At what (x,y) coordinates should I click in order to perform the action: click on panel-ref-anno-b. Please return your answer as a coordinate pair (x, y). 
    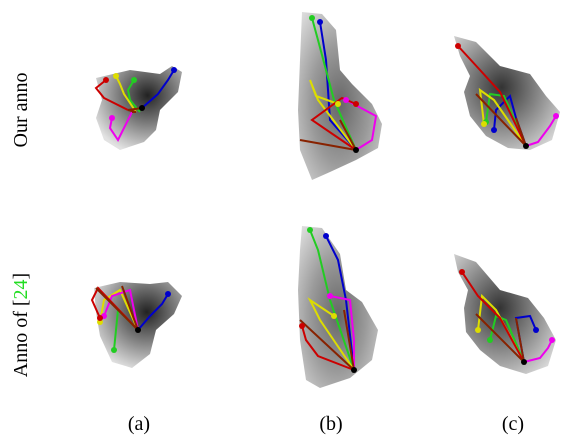
    Looking at the image, I should click on (338, 307).